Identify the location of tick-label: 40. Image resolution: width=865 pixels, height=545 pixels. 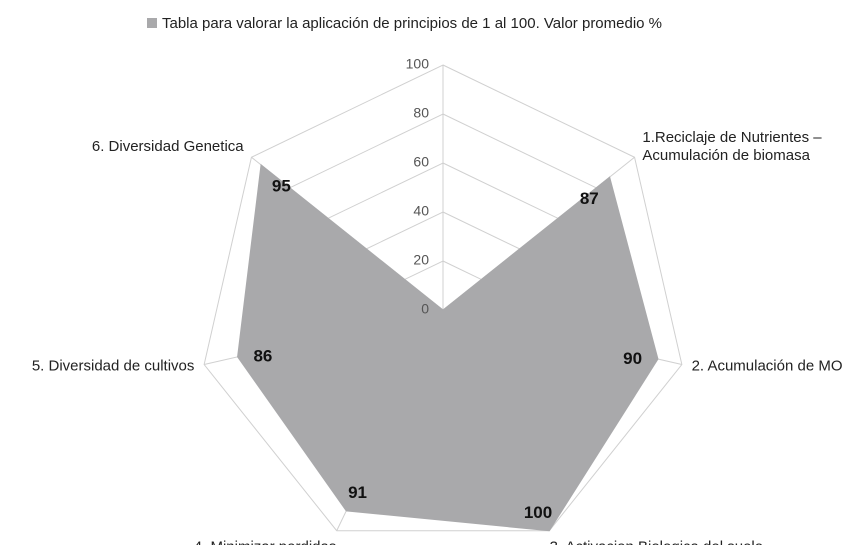
(421, 211).